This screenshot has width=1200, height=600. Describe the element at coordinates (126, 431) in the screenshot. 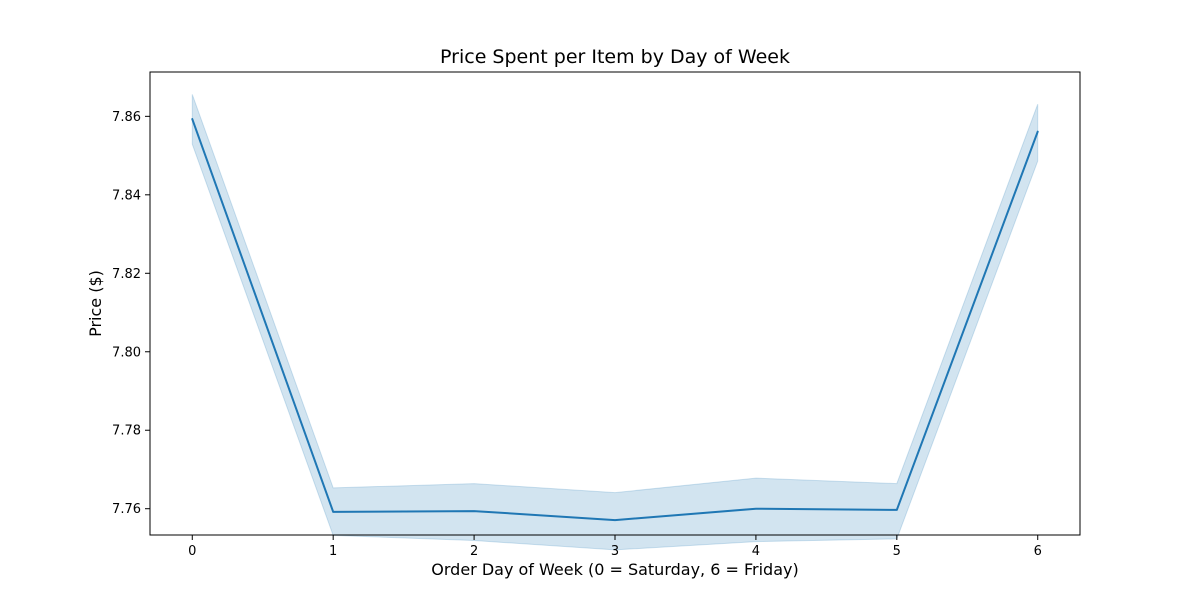

I see `y-tick-label: 7.78` at that location.